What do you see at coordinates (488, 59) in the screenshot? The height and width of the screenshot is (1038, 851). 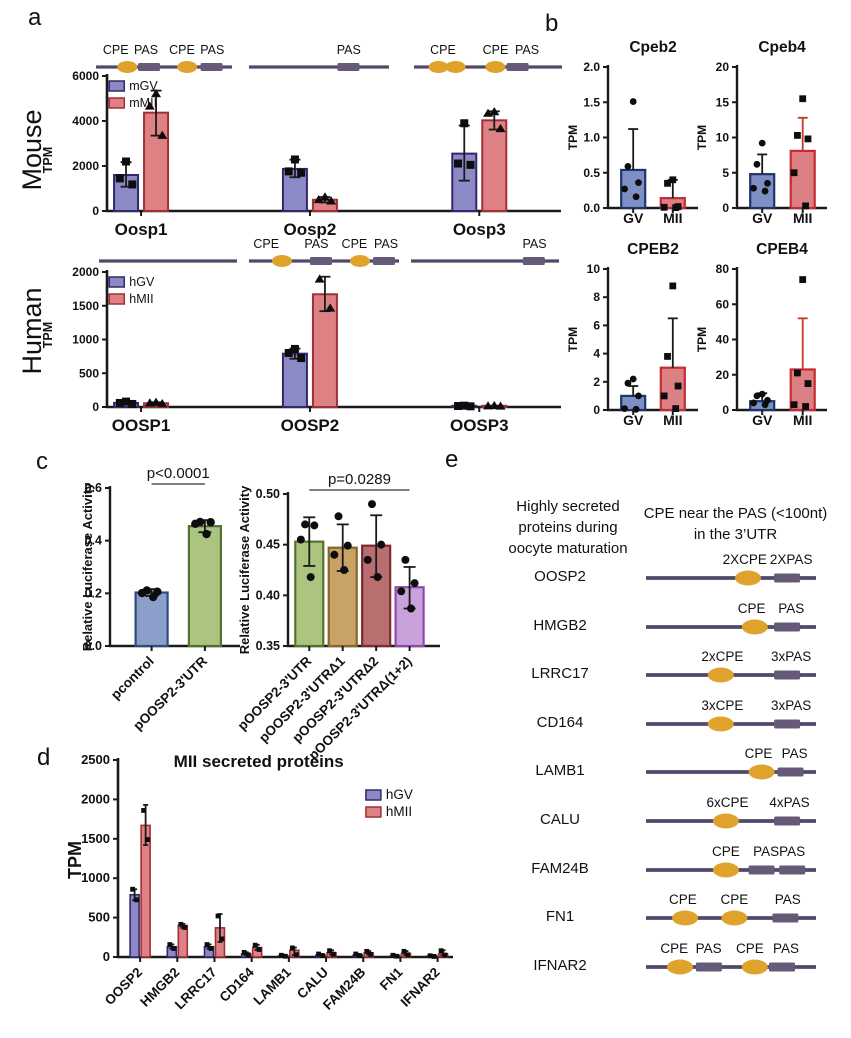 I see `utr-diagram: CPE CPE PAS` at bounding box center [488, 59].